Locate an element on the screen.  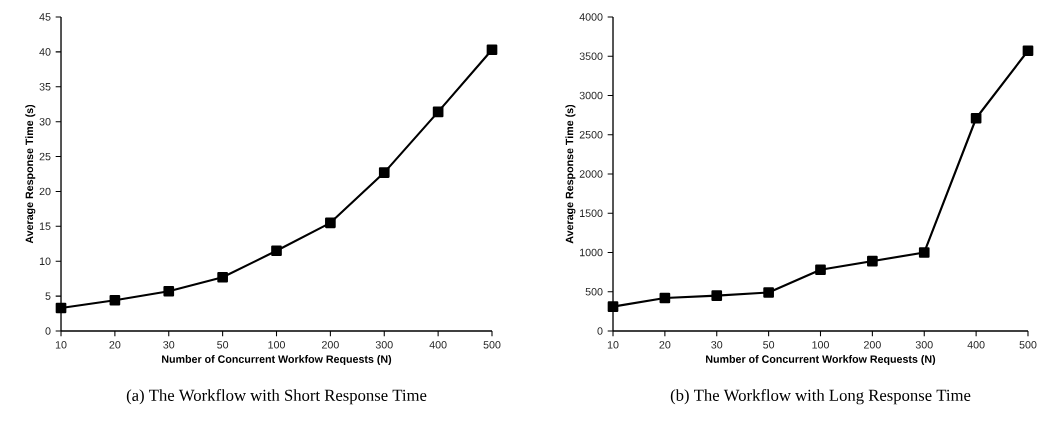
y-tick-label: 35 is located at coordinates (45, 87).